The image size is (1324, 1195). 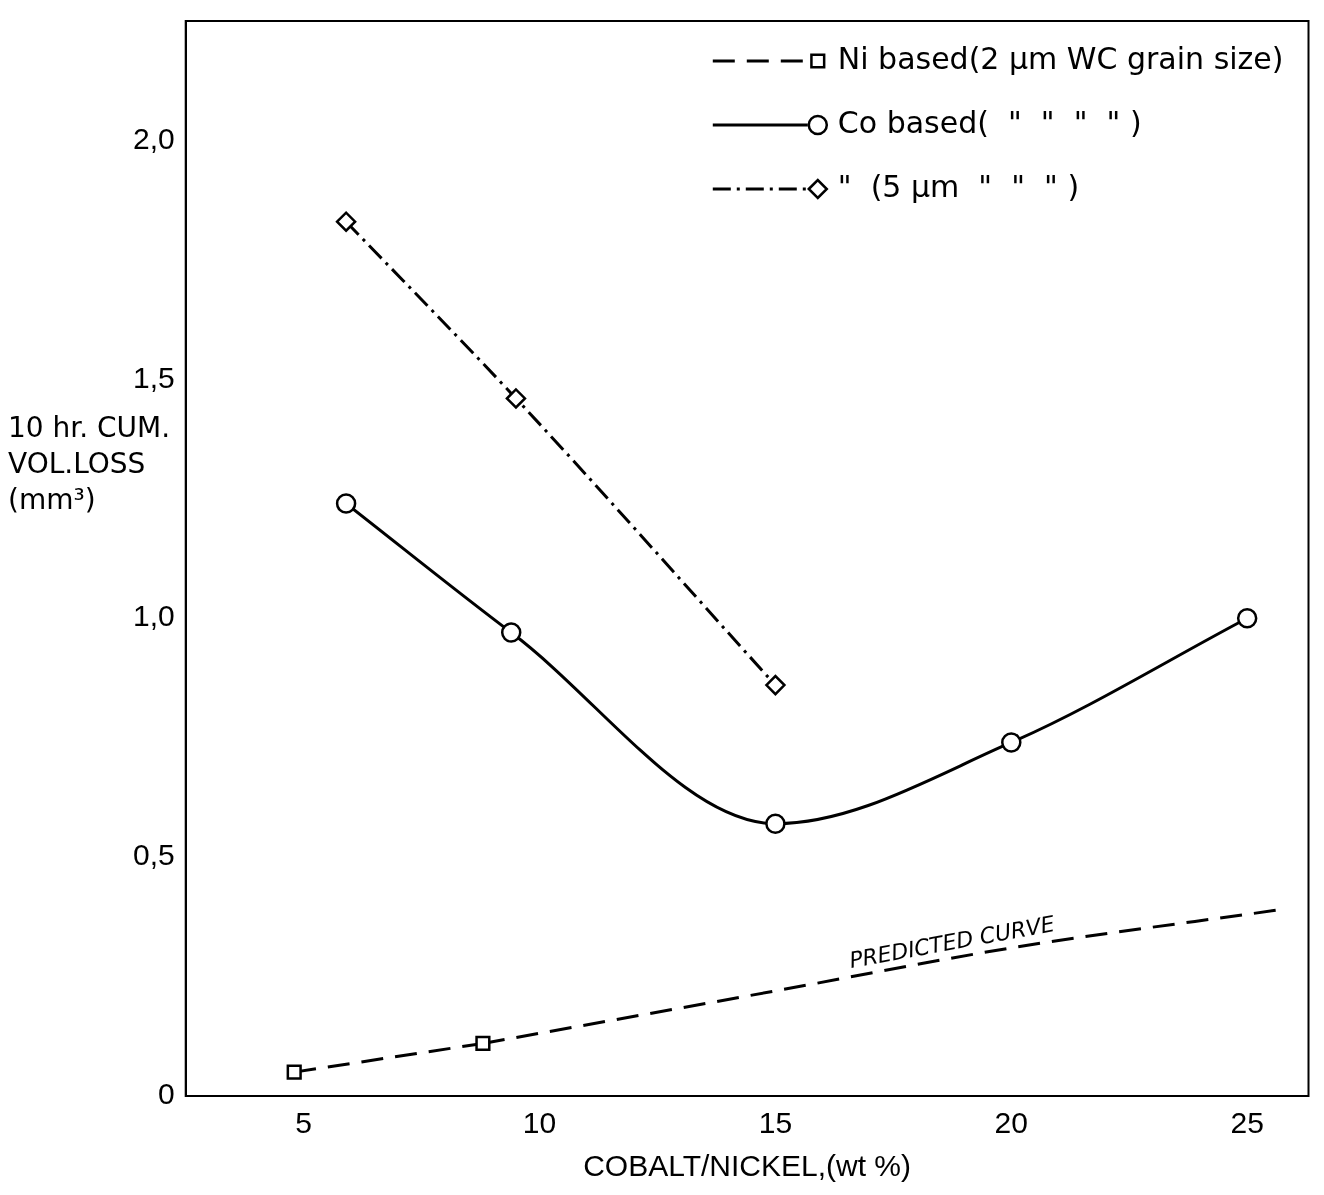 What do you see at coordinates (1060, 58) in the screenshot?
I see `legend-label: Ni based(2 μm WC grain size)` at bounding box center [1060, 58].